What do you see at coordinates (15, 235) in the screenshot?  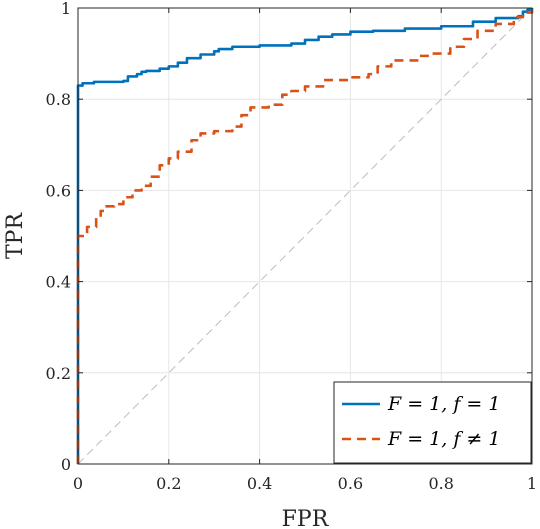 I see `y-axis-label: TPR` at bounding box center [15, 235].